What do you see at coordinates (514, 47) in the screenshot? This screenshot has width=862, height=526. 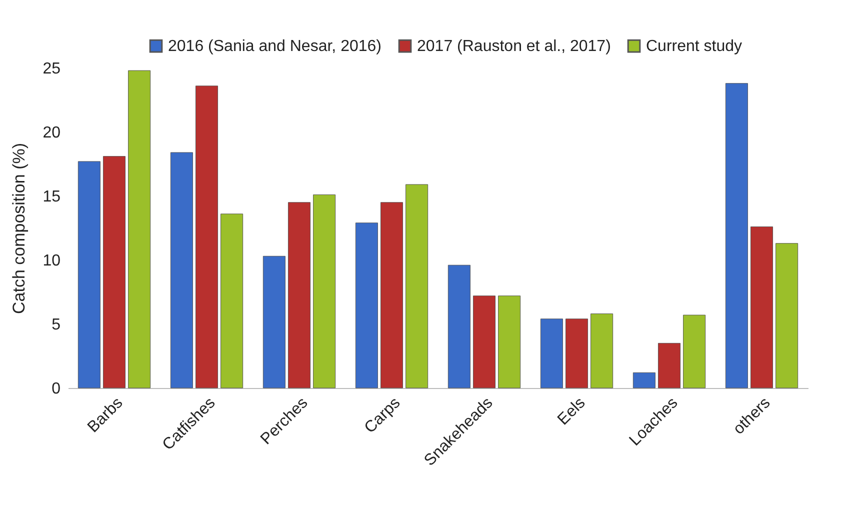 I see `legend-label: 2017 (Rauston et al., 2017)` at bounding box center [514, 47].